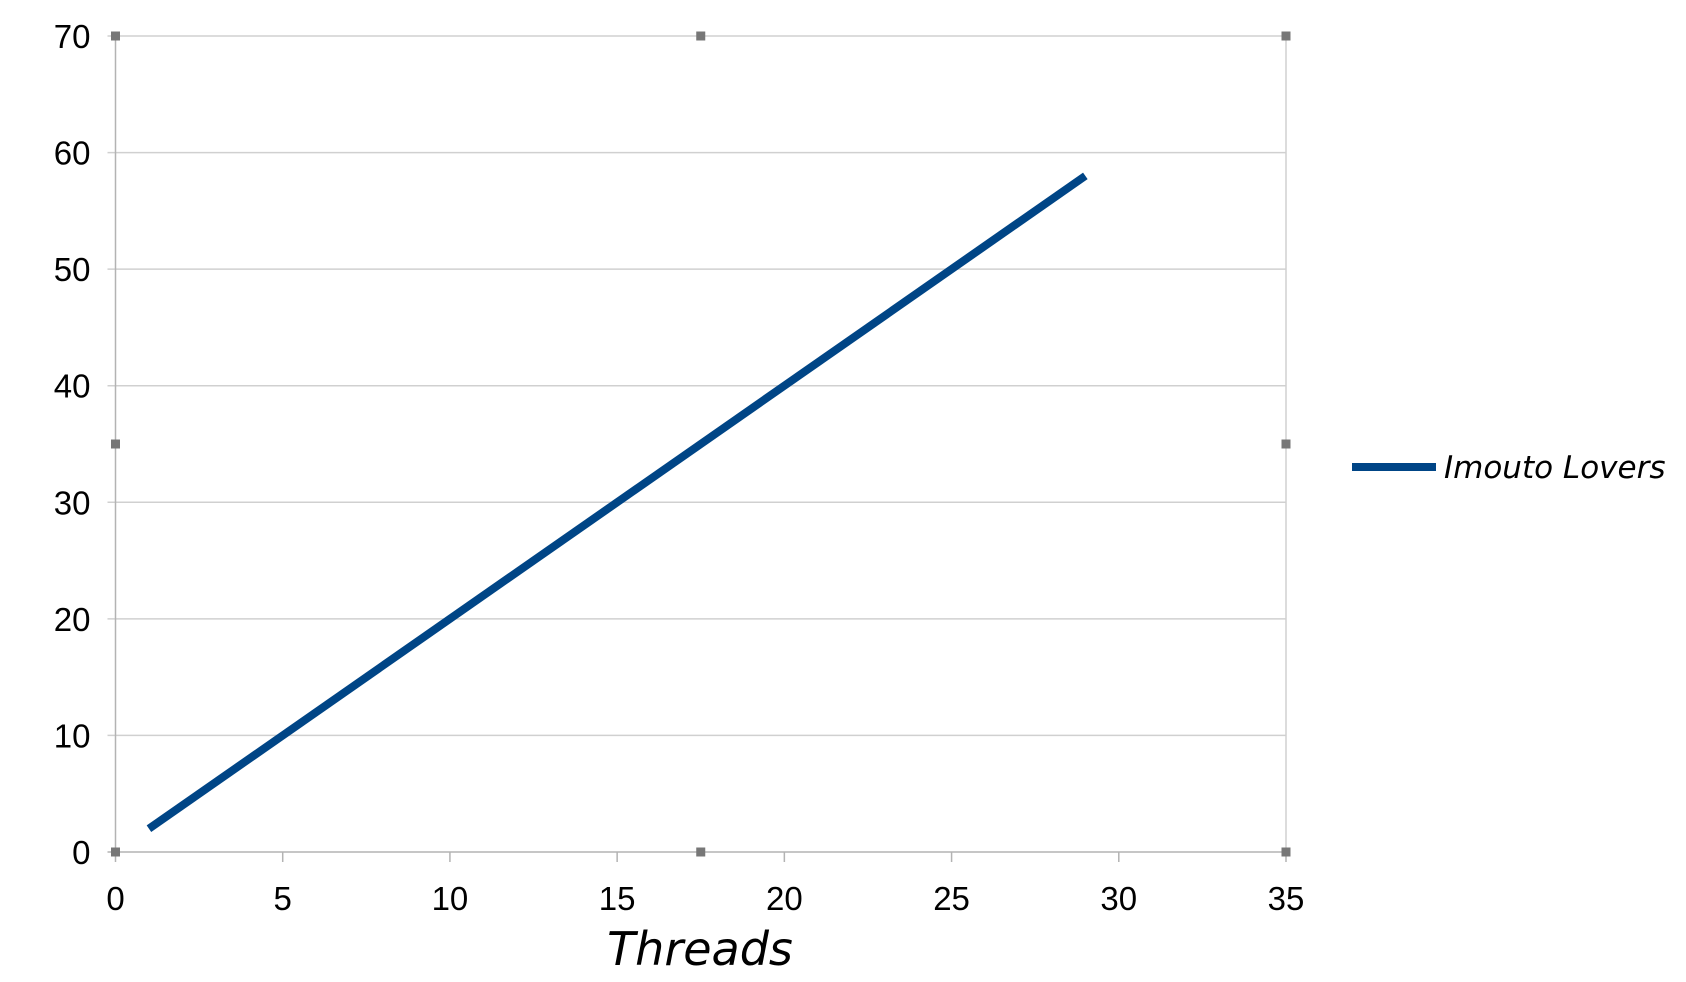 Image resolution: width=1686 pixels, height=982 pixels. What do you see at coordinates (951, 898) in the screenshot?
I see `x-tick-label: 25` at bounding box center [951, 898].